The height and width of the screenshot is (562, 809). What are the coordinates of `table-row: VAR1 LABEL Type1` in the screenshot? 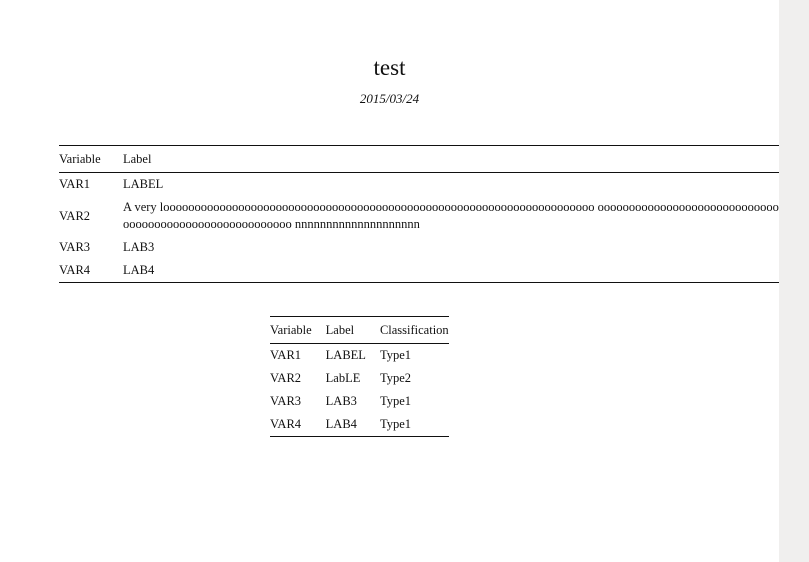 It's located at (359, 356).